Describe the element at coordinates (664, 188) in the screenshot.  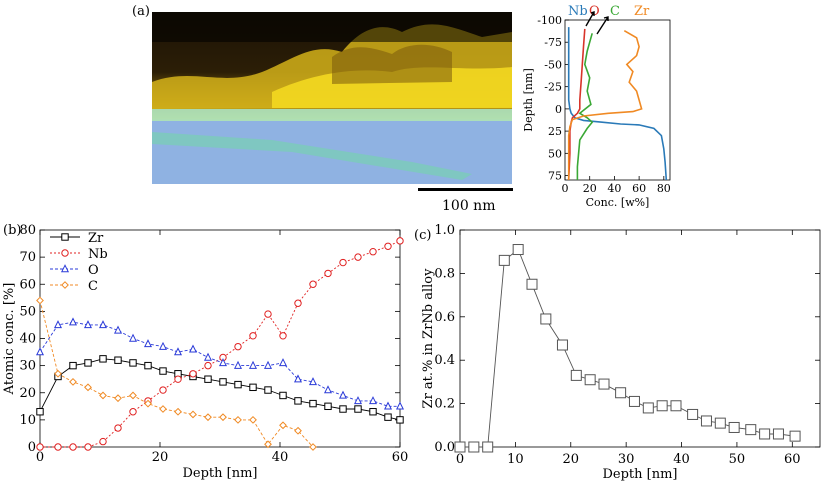
I see `x-tick-label: 80` at that location.